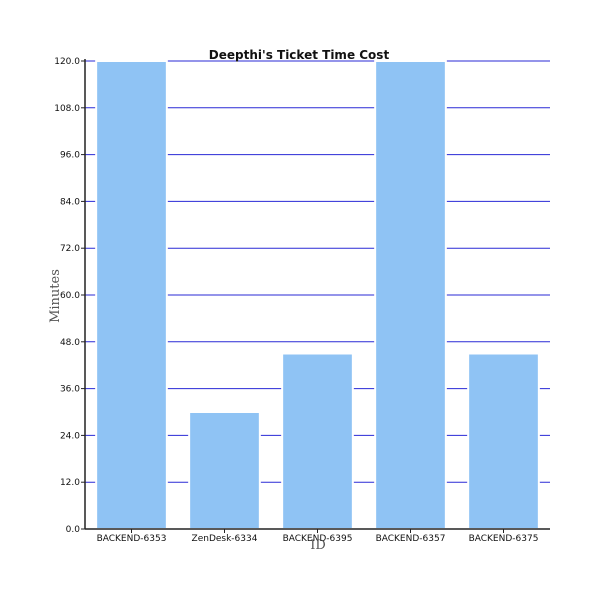  Describe the element at coordinates (70, 156) in the screenshot. I see `y-tick-label: 96.0` at that location.